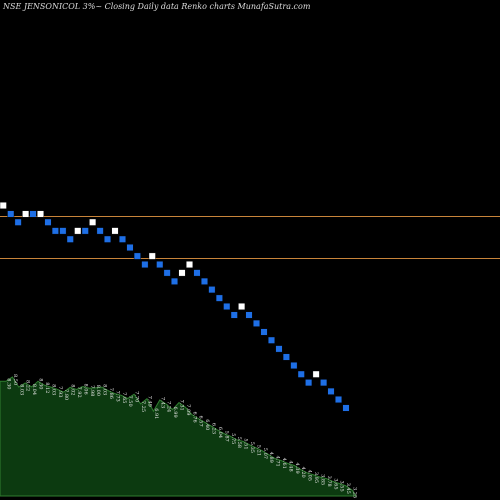  Describe the element at coordinates (156, 413) in the screenshot. I see `value-label: 6.91` at that location.